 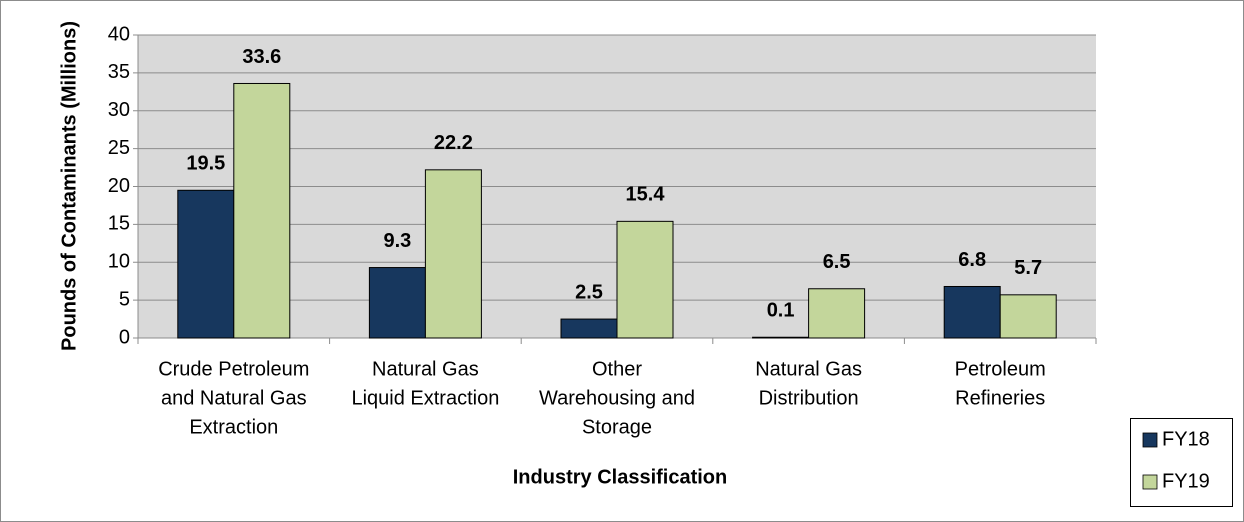 I want to click on y-tick-label: 20, so click(x=119, y=186).